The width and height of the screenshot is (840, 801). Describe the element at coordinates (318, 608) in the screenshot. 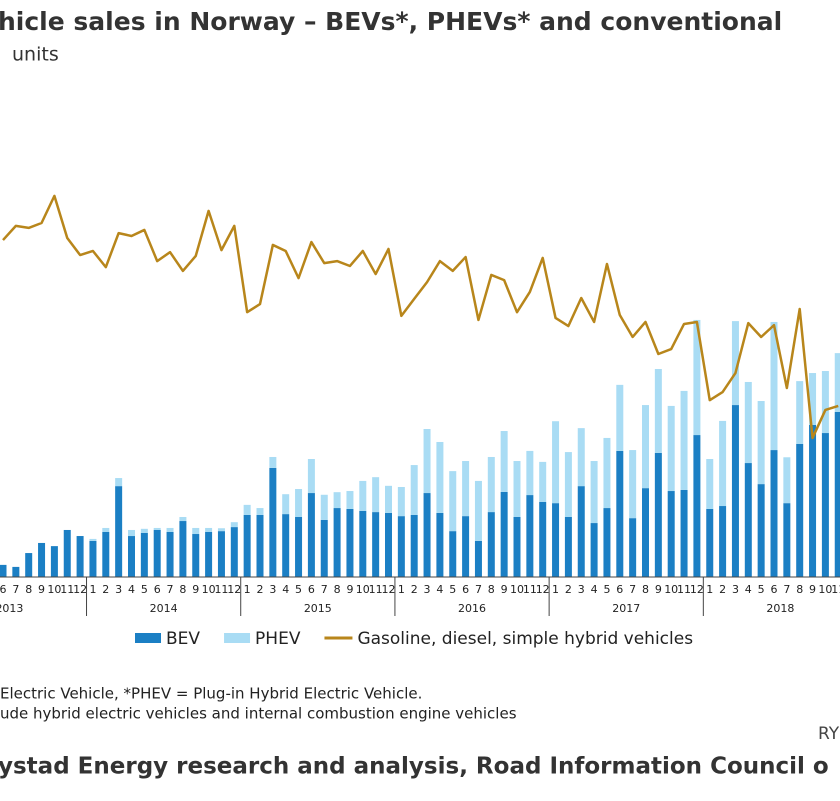

I see `year-label: 2015` at that location.